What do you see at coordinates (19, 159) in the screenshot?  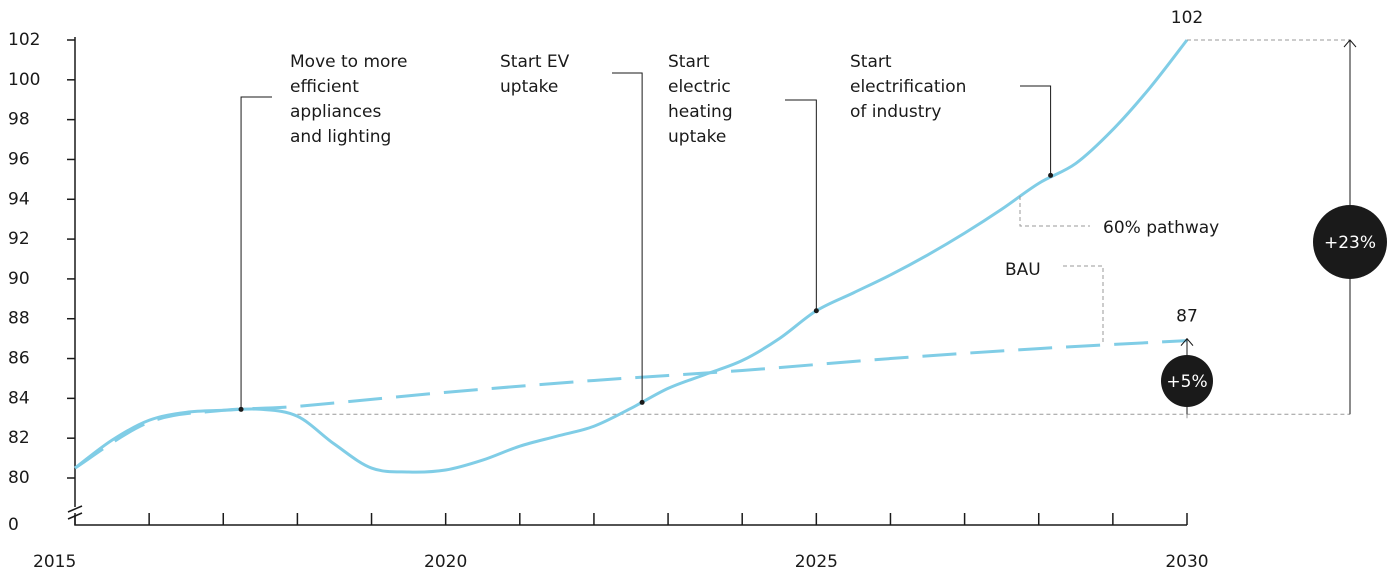 I see `y-tick-label: 96` at bounding box center [19, 159].